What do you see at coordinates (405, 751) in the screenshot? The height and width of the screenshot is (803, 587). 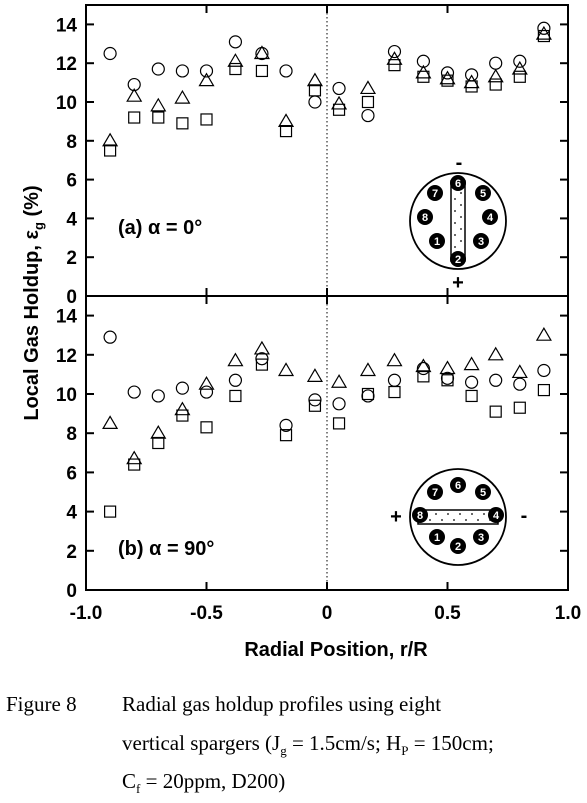 I see `caption-subscript: P` at bounding box center [405, 751].